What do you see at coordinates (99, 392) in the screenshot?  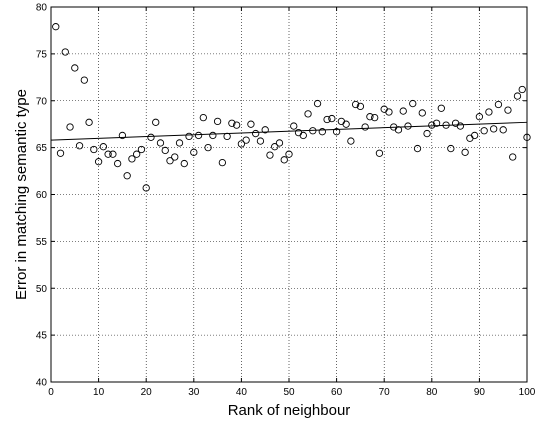 I see `x-tick-label: 10` at bounding box center [99, 392].